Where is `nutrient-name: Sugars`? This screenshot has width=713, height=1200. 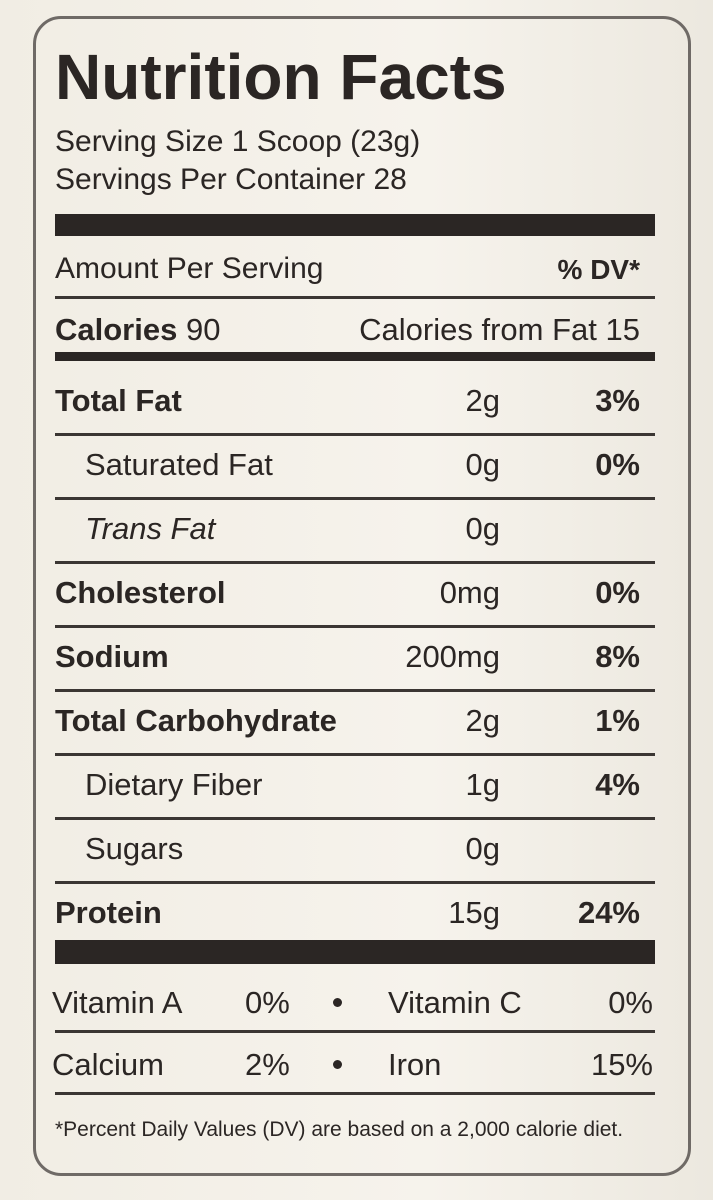 nutrient-name: Sugars is located at coordinates (134, 848).